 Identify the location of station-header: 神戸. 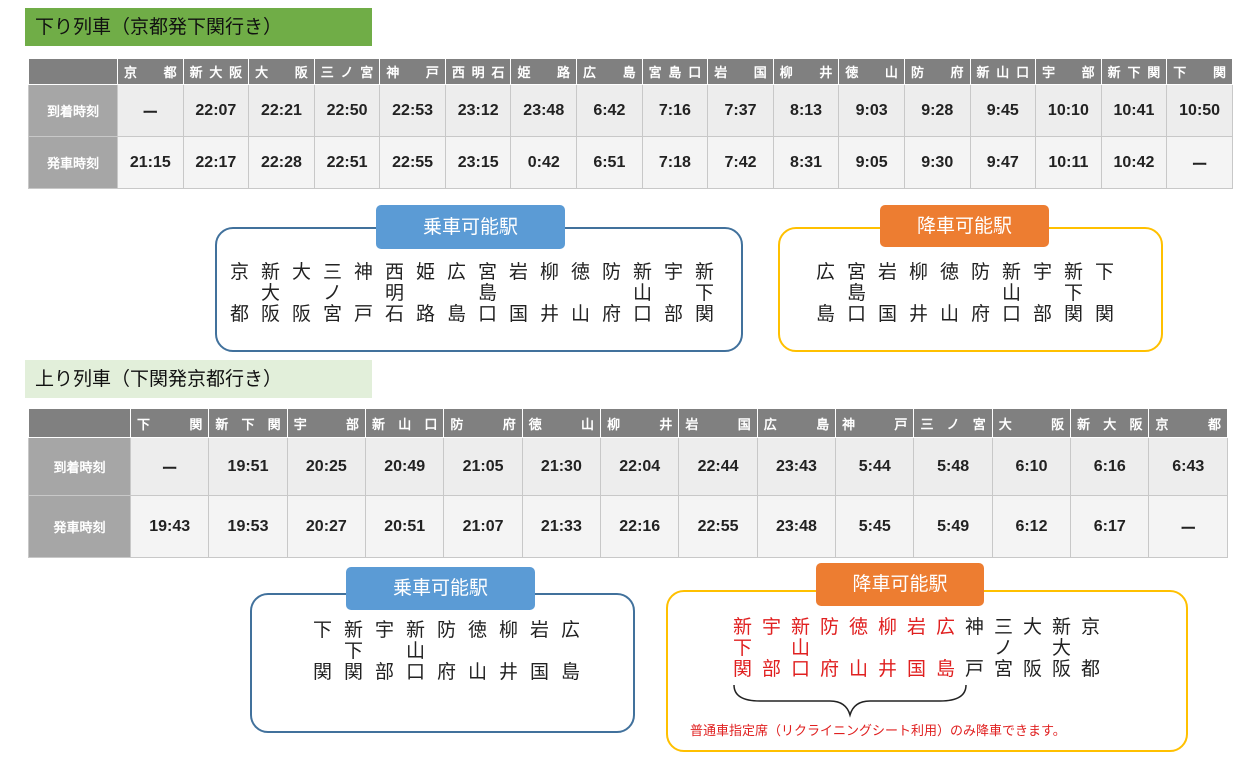
(875, 423).